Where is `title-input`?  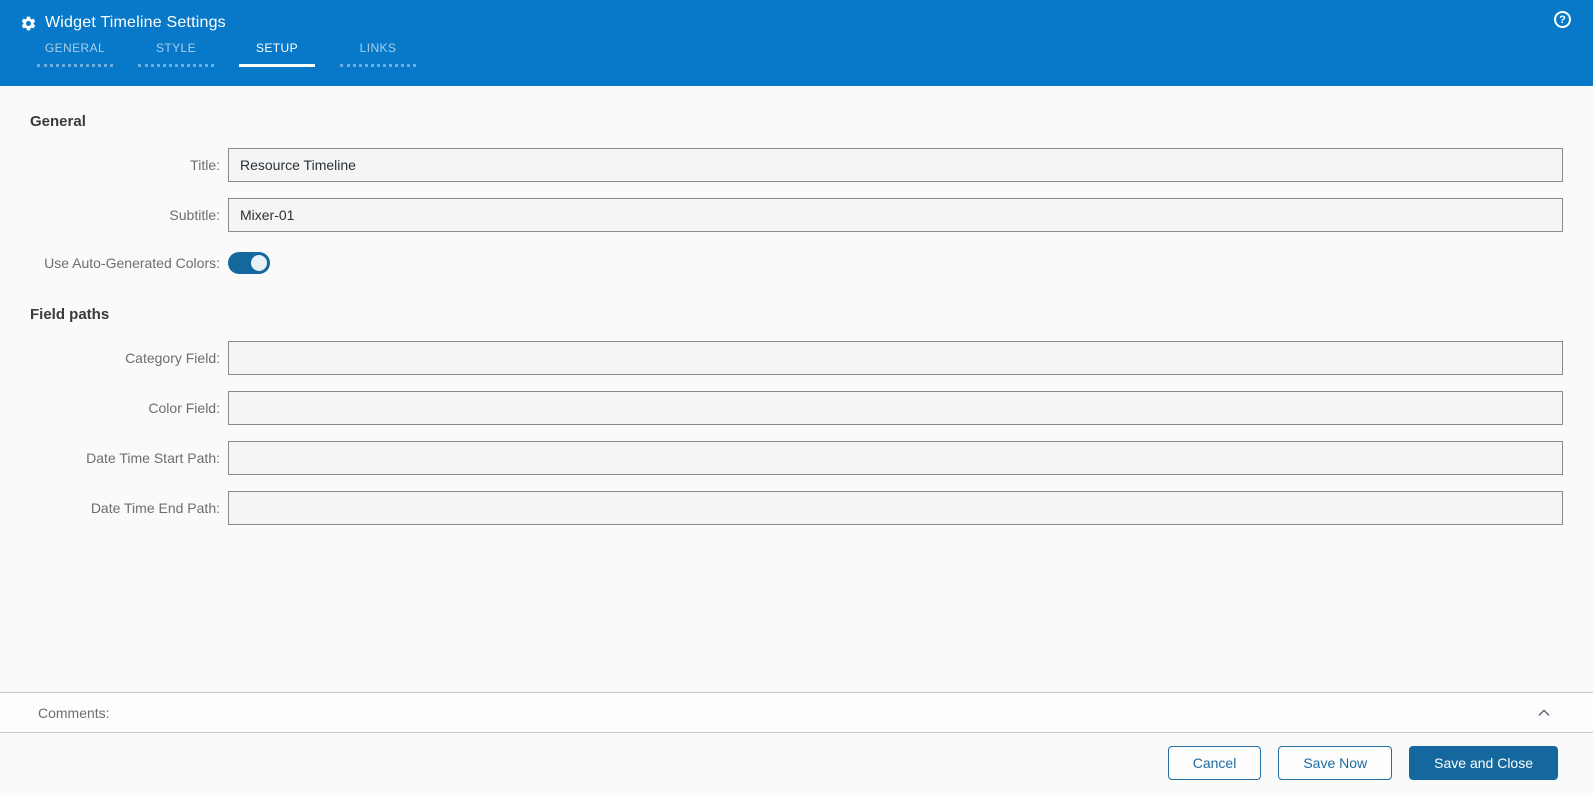 title-input is located at coordinates (895, 165).